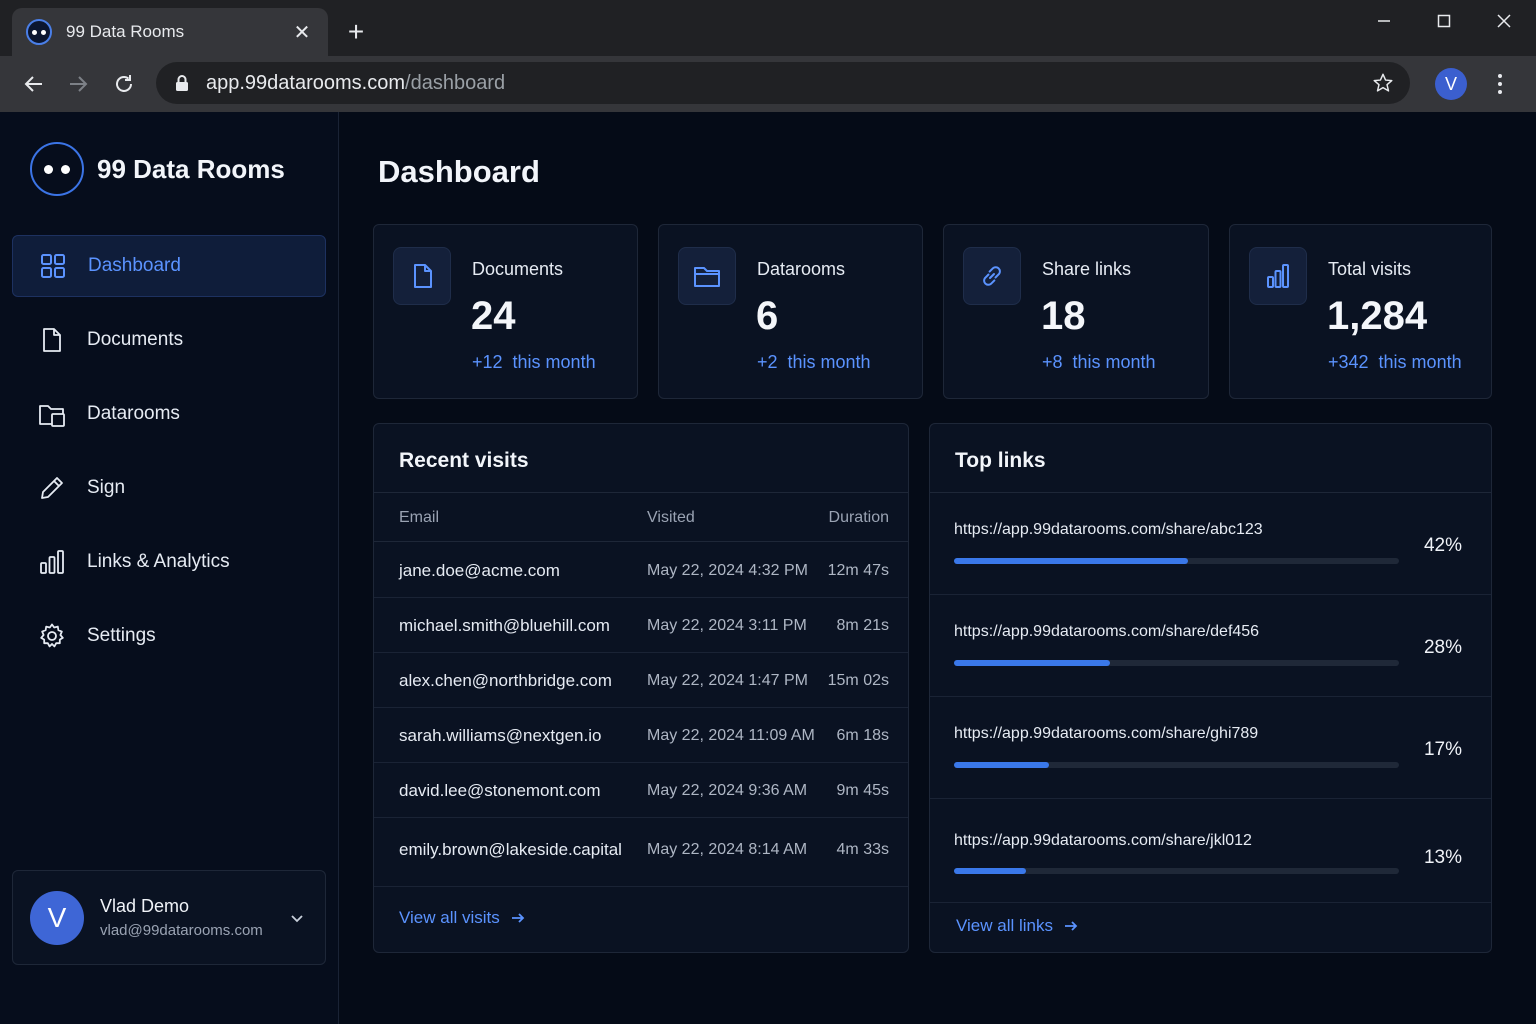 The width and height of the screenshot is (1536, 1024). What do you see at coordinates (57, 169) in the screenshot?
I see `logo-icon` at bounding box center [57, 169].